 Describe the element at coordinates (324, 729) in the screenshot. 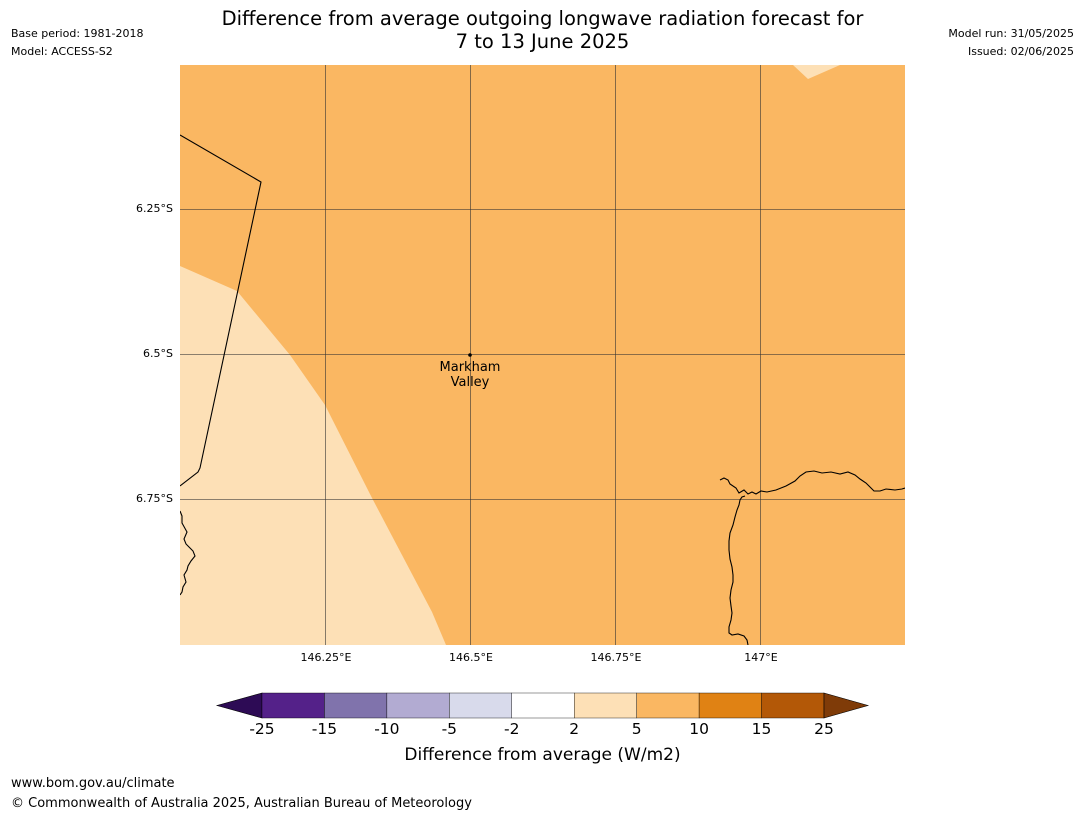

I see `colorbar-tick-label: -15` at that location.